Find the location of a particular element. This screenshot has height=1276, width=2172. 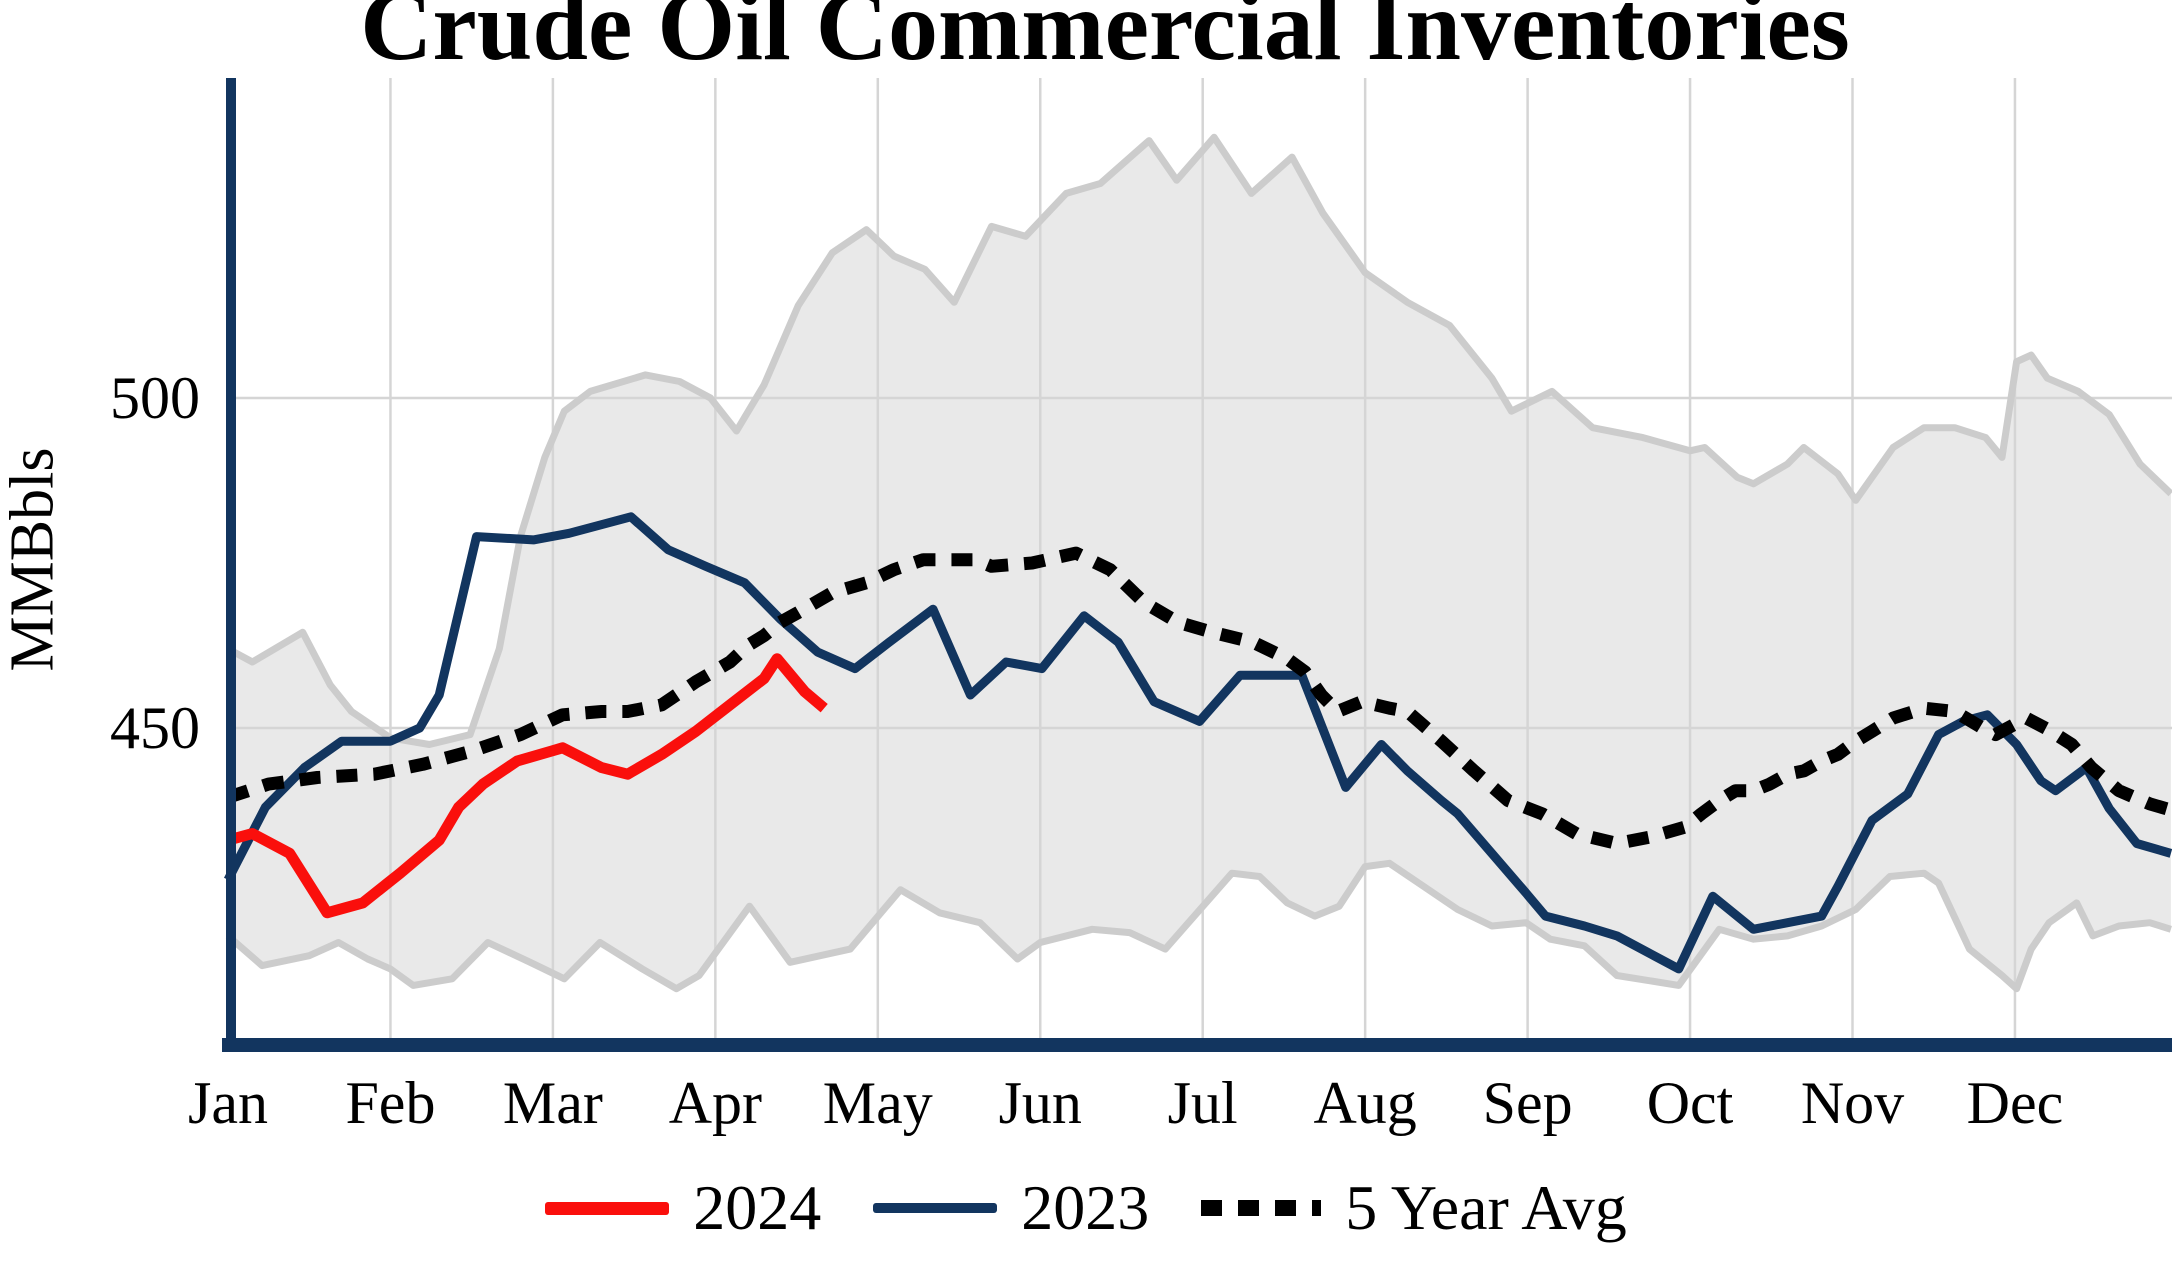

x-tick-label-oct: Oct is located at coordinates (1690, 1103).